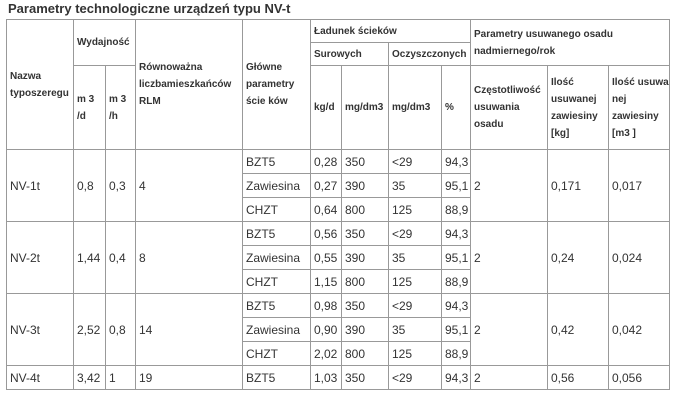  What do you see at coordinates (639, 377) in the screenshot?
I see `cell-ilosc-m3: 0,056` at bounding box center [639, 377].